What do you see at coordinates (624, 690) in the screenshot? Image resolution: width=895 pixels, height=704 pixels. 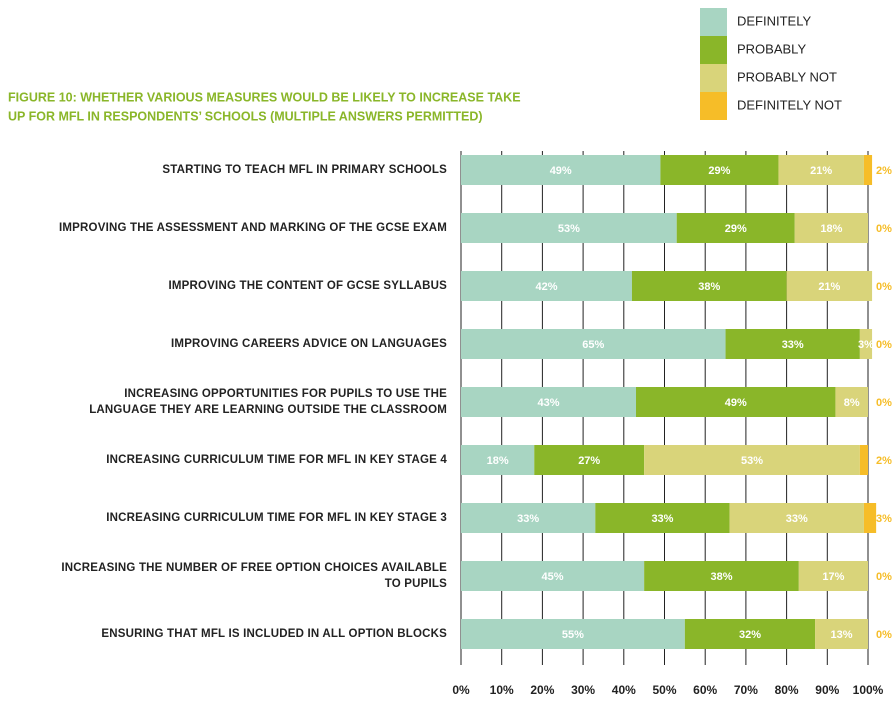 I see `x-tick-label: 40%` at bounding box center [624, 690].